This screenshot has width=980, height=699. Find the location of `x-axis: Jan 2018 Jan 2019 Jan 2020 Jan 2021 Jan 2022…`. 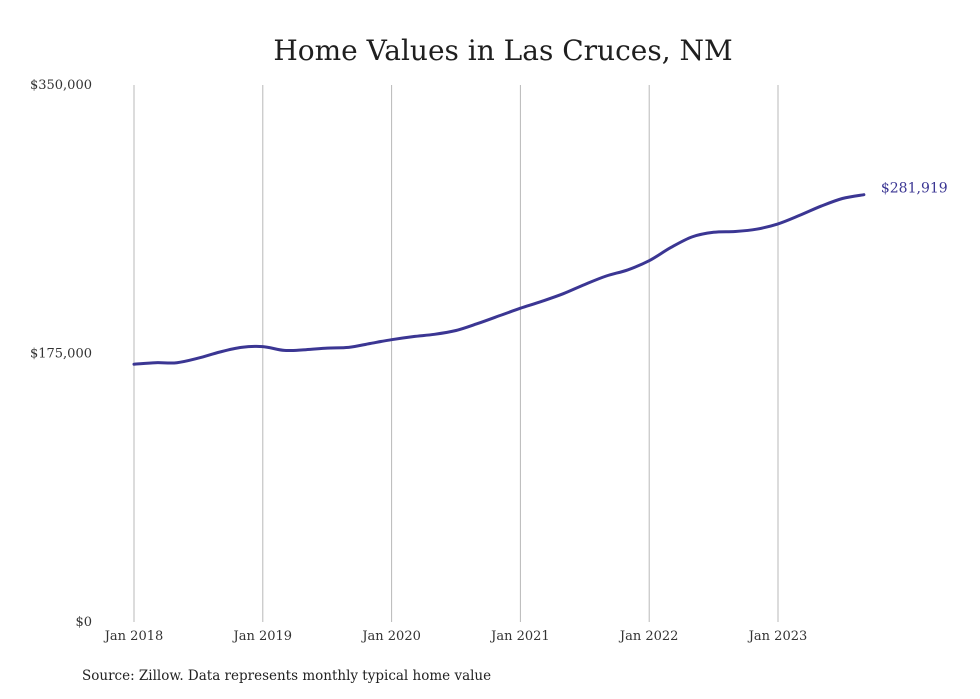

x-axis: Jan 2018 Jan 2019 Jan 2020 Jan 2021 Jan 2022… is located at coordinates (455, 636).